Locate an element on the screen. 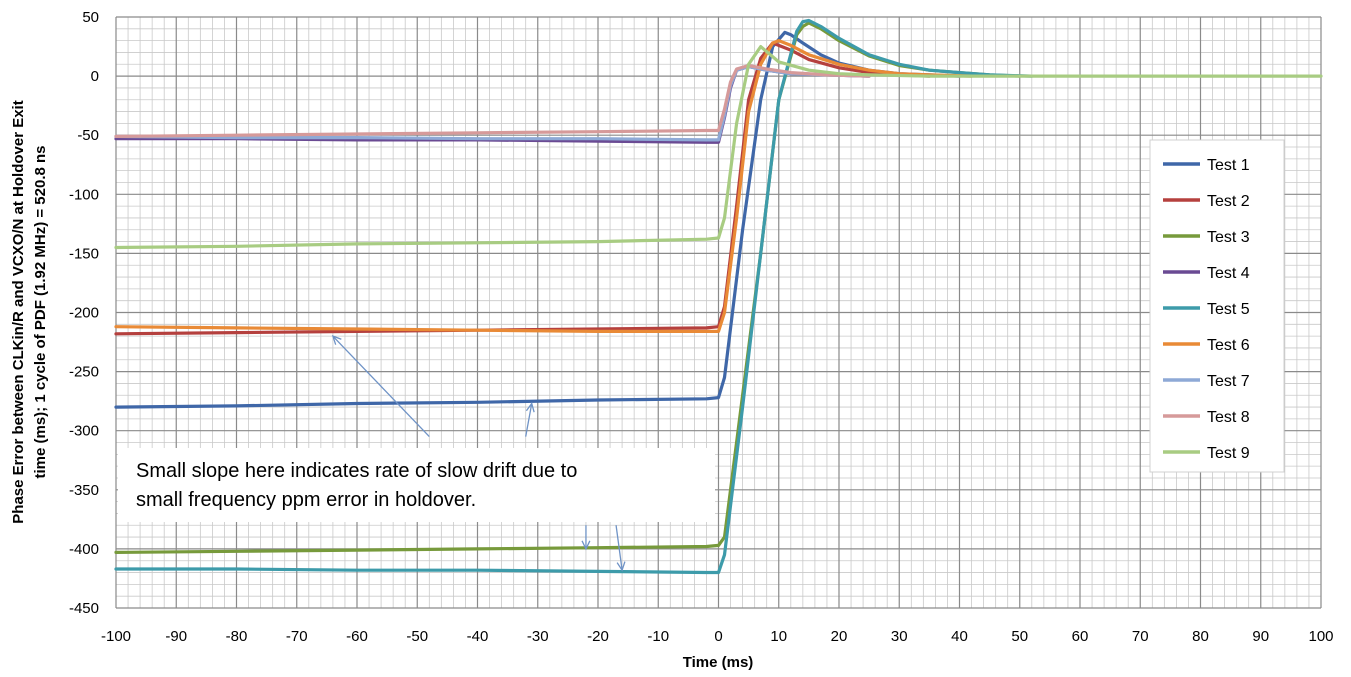 This screenshot has width=1351, height=677. legend-label: Test 3 is located at coordinates (1228, 237).